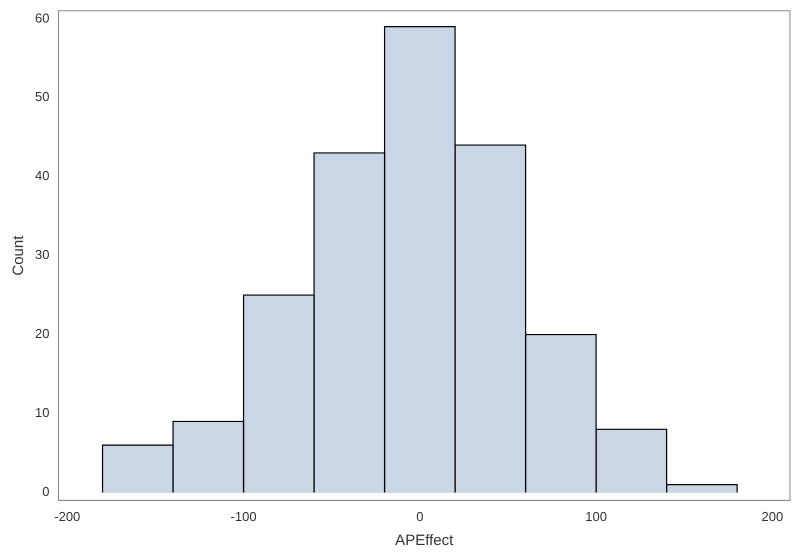 This screenshot has width=794, height=558. What do you see at coordinates (424, 541) in the screenshot?
I see `x-axis-title: APEffect` at bounding box center [424, 541].